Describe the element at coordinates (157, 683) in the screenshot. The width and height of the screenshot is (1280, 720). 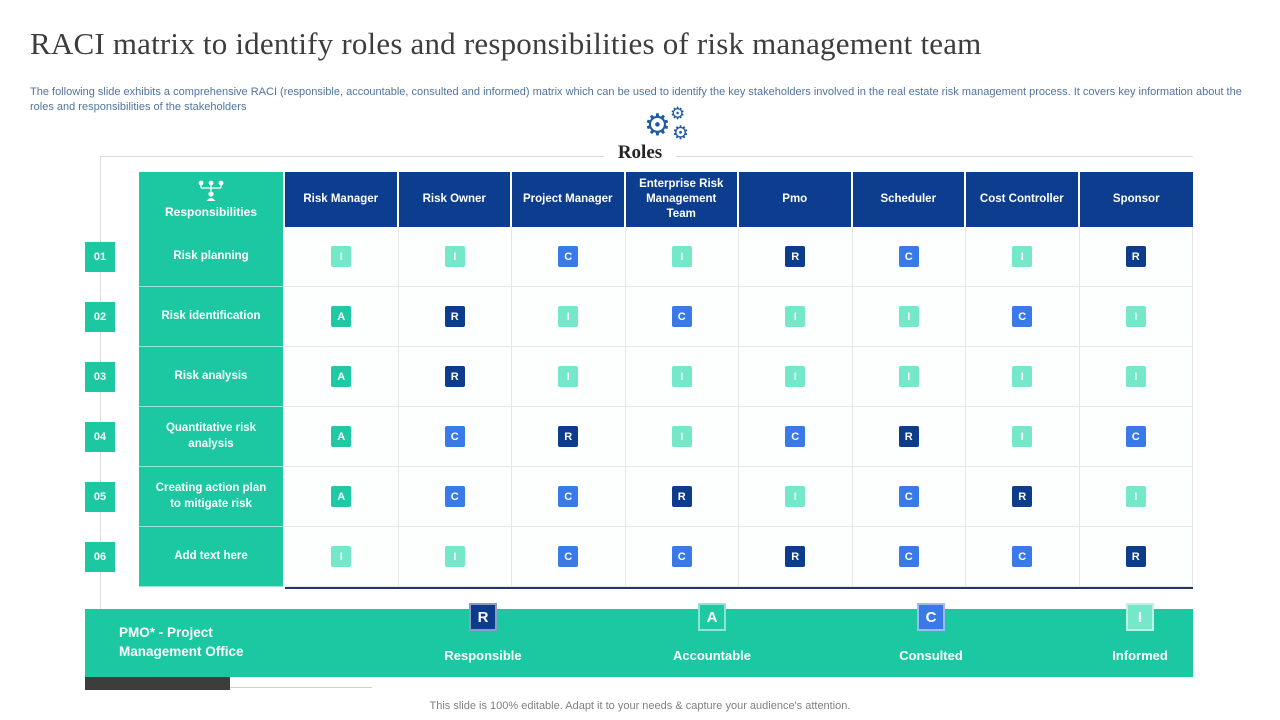
I see `bottom-left-bar` at that location.